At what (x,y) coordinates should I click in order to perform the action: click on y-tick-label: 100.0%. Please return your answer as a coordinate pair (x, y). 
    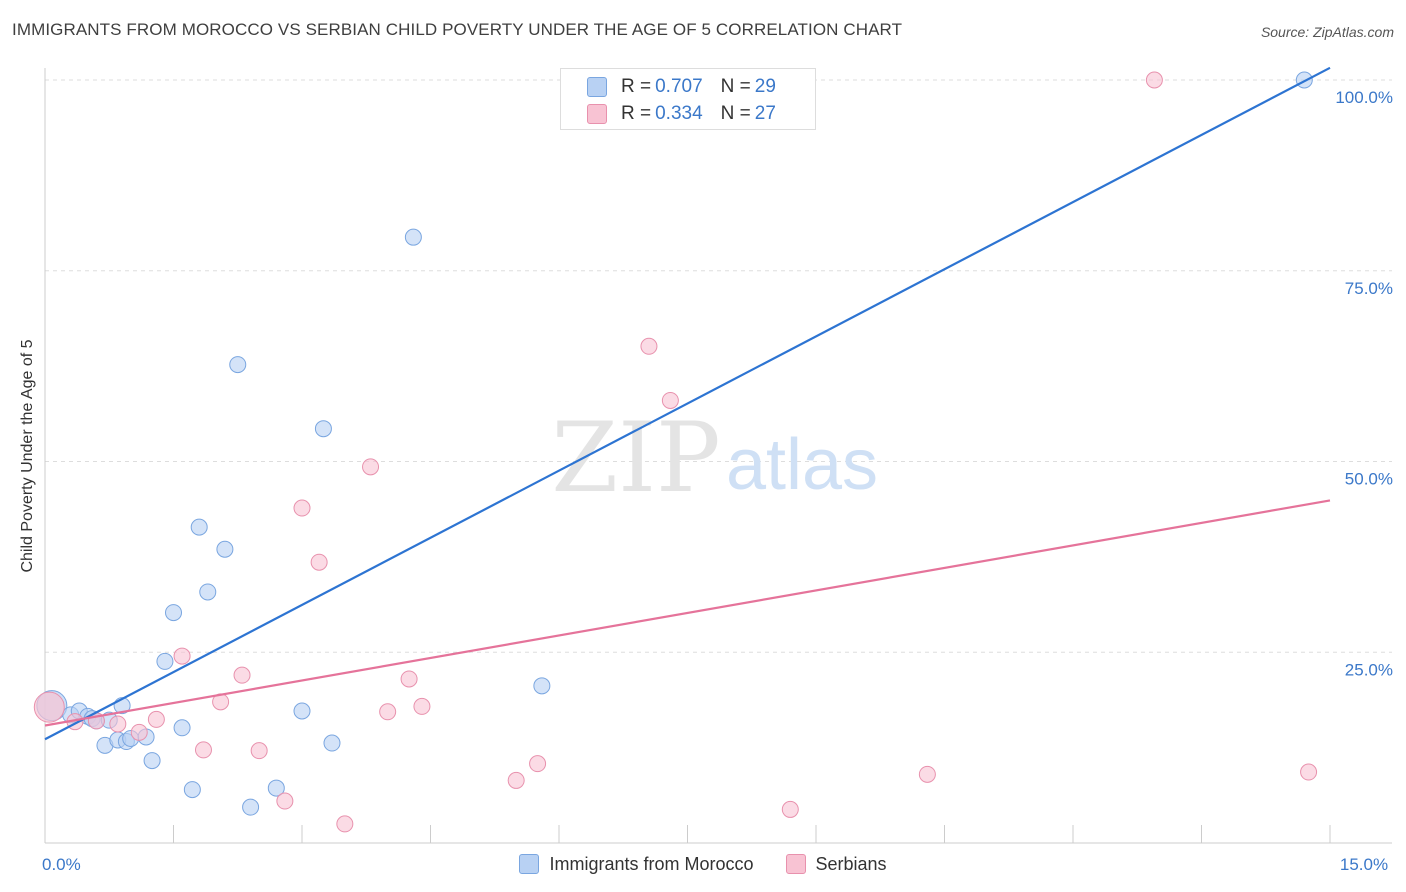
    Looking at the image, I should click on (1364, 97).